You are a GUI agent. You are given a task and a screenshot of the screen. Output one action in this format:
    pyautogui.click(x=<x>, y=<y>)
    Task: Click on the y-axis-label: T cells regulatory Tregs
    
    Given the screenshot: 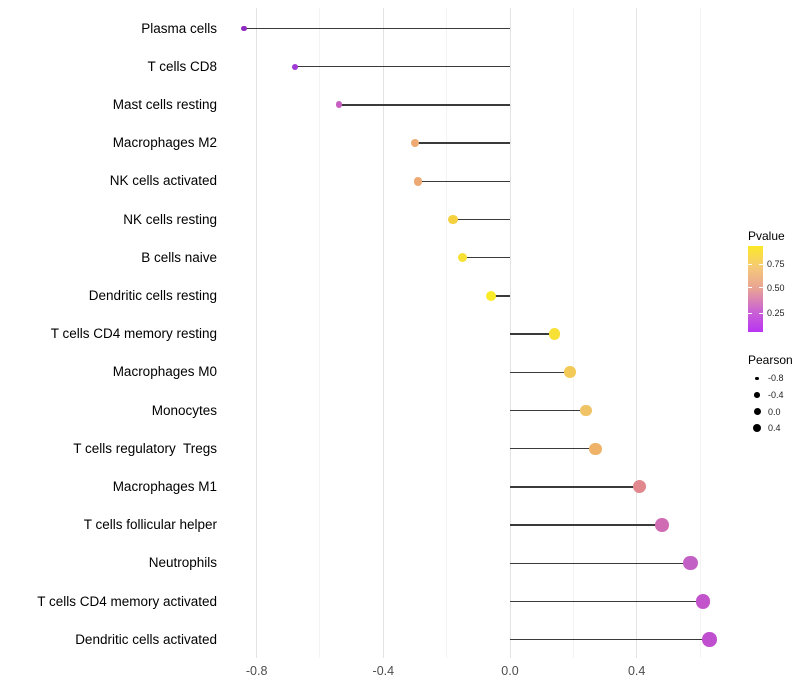 What is the action you would take?
    pyautogui.click(x=145, y=448)
    